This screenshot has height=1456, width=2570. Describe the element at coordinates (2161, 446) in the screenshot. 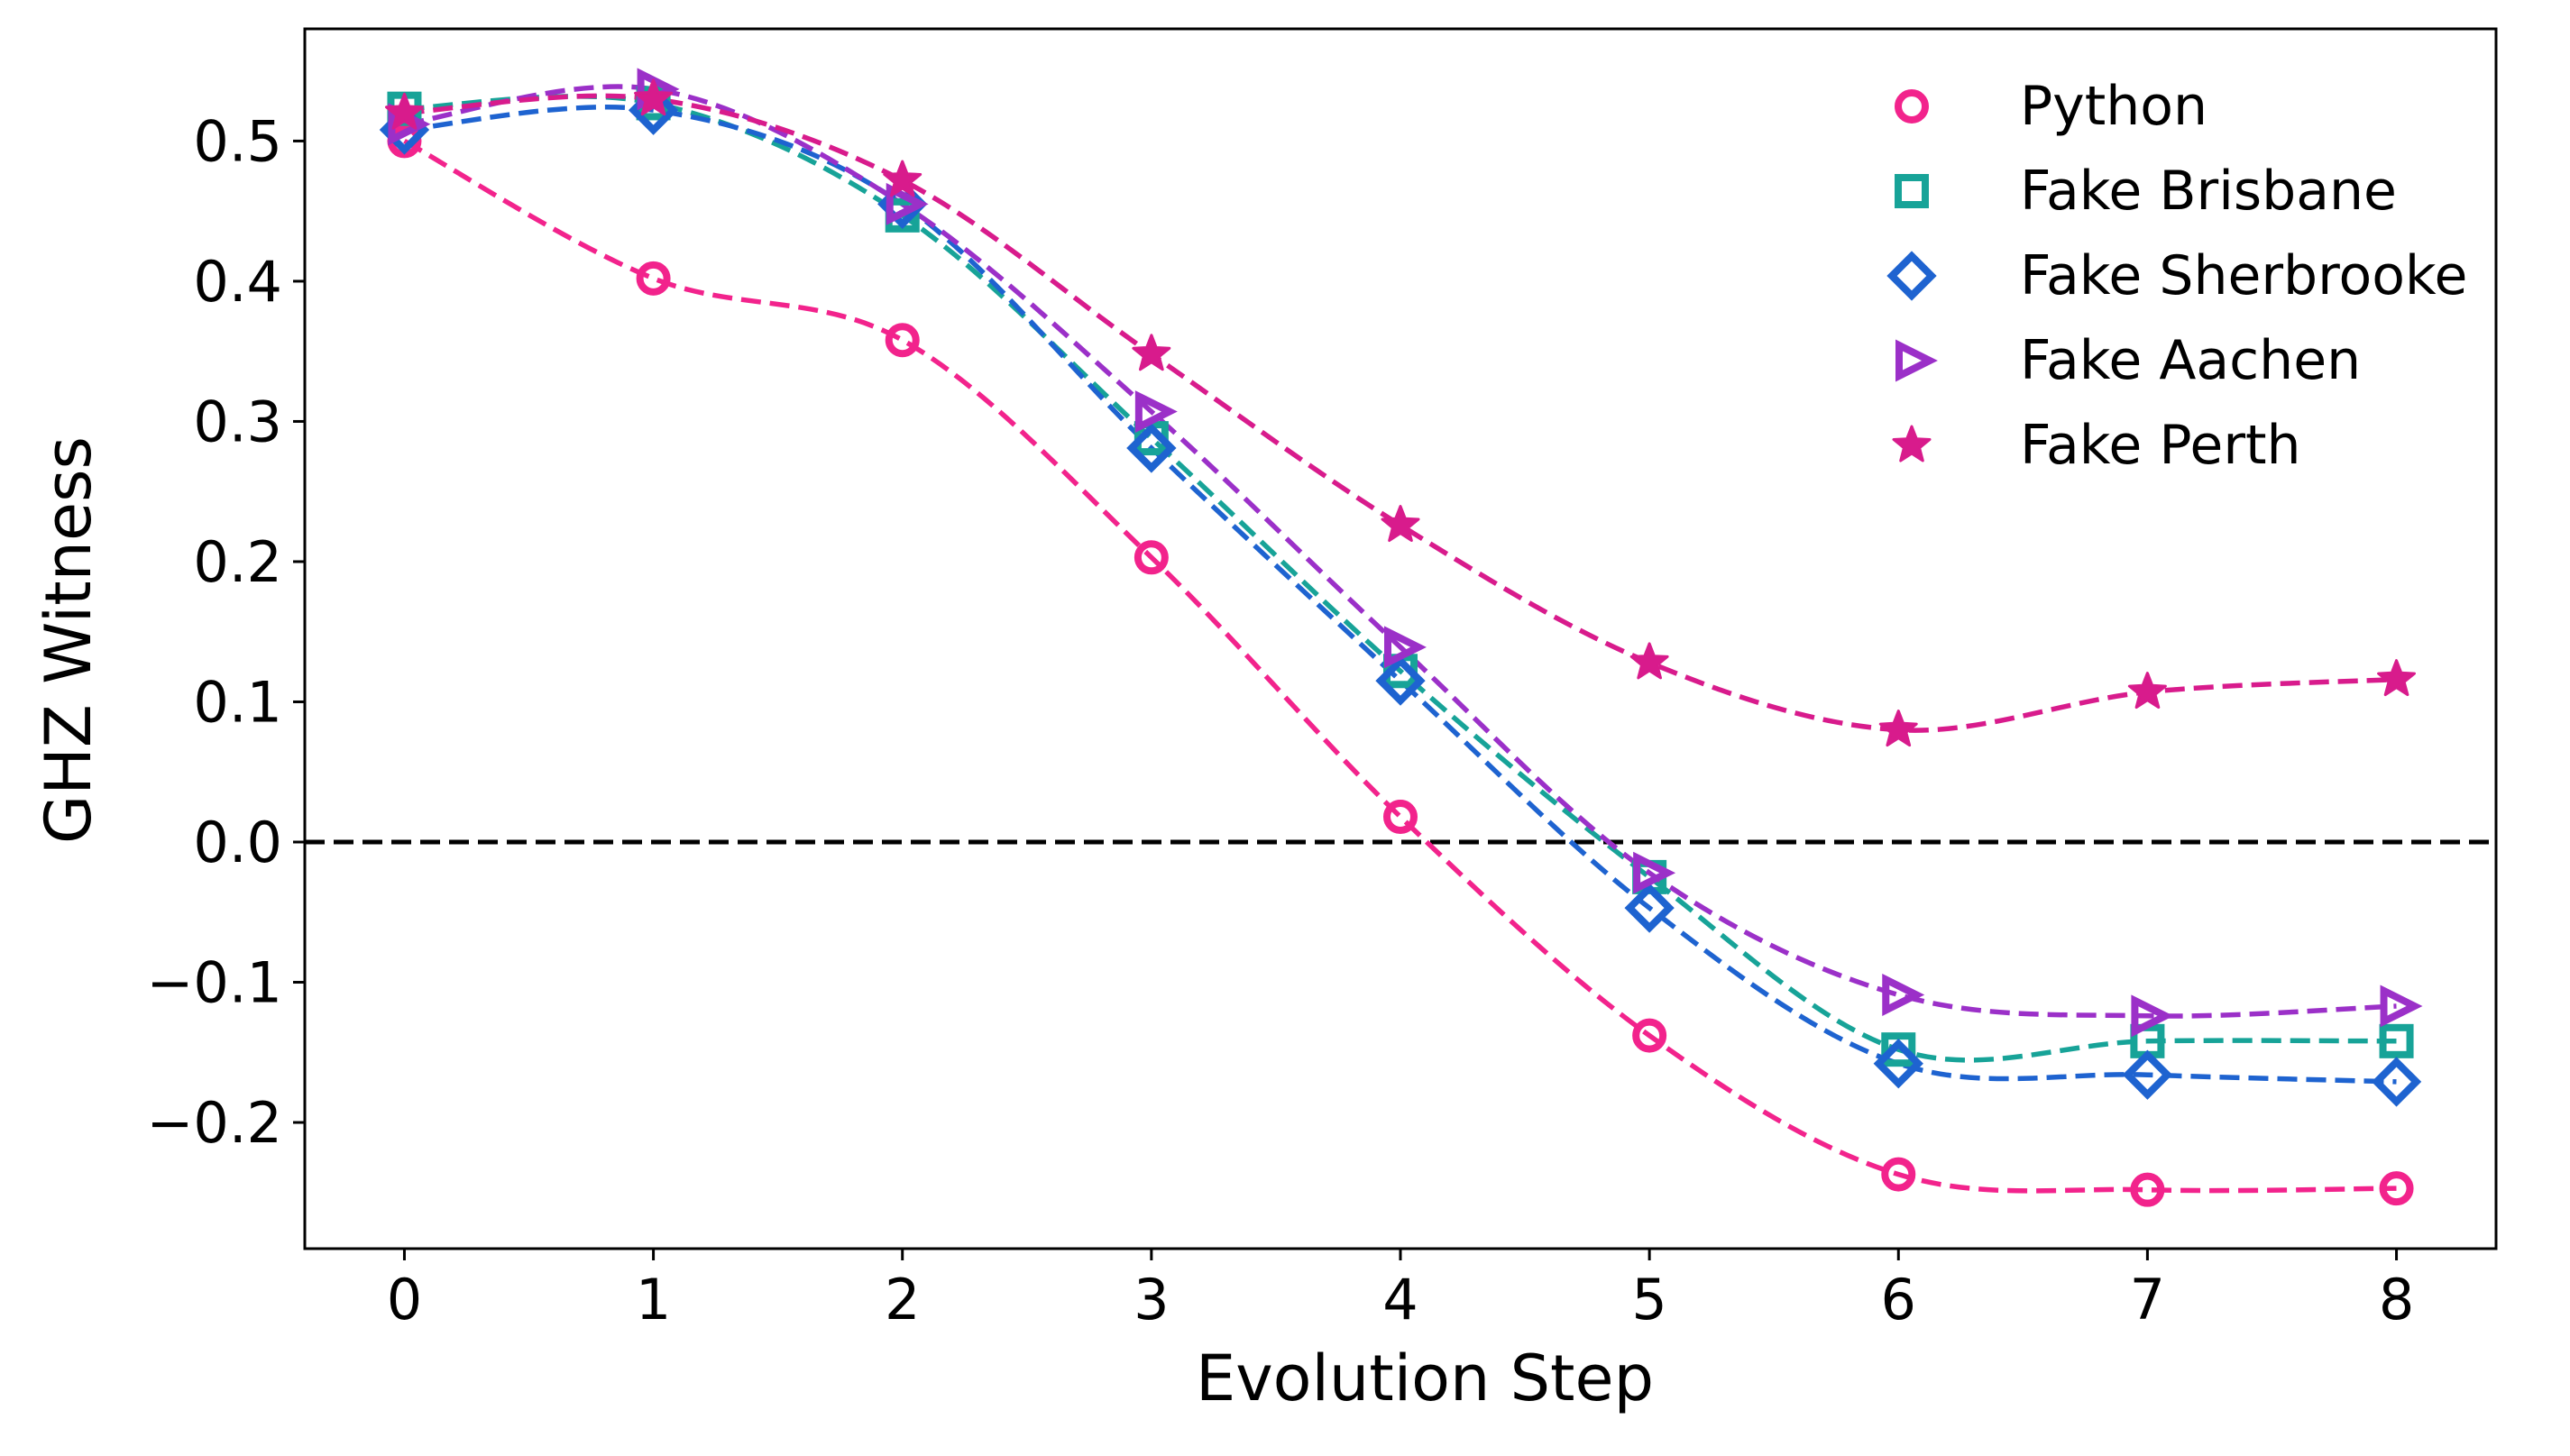

I see `legend-label-fake-perth: Fake Perth` at that location.